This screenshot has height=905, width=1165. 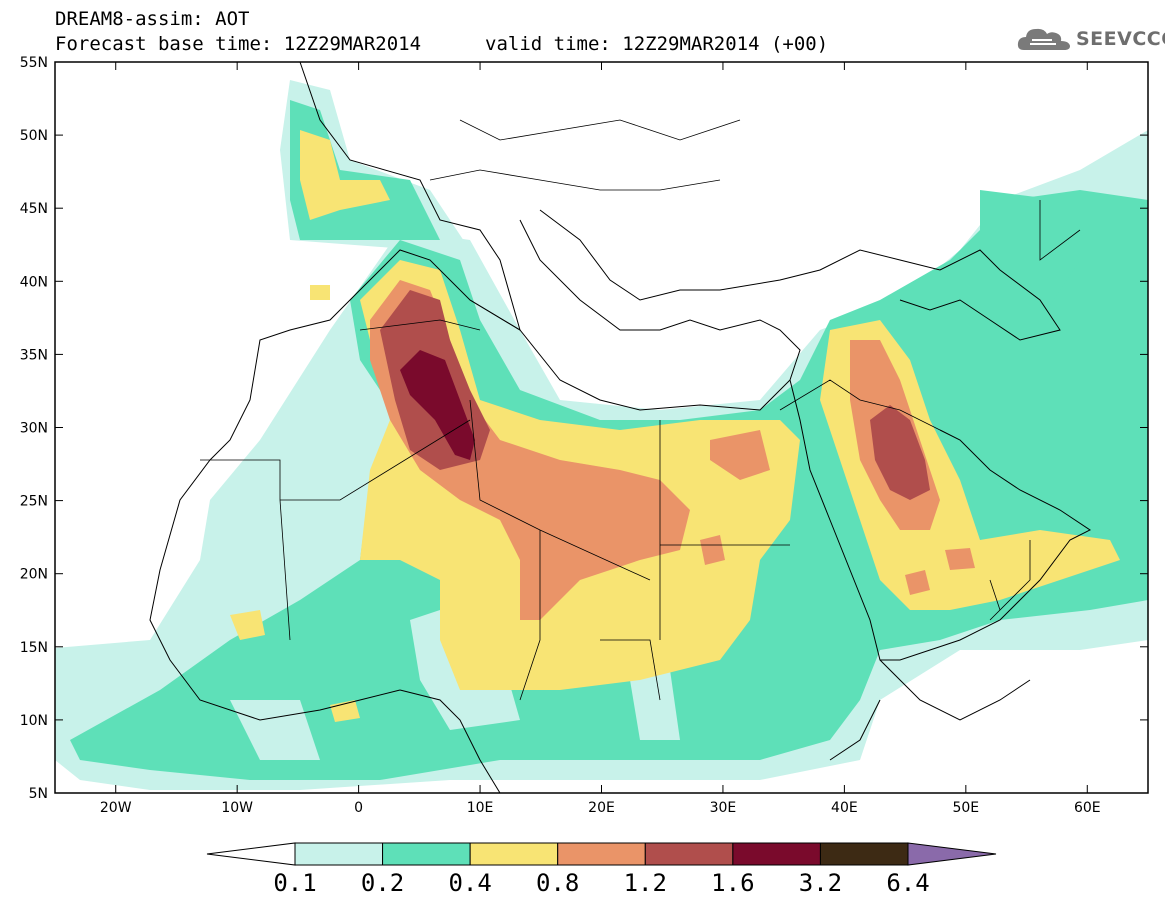 I want to click on lon-label: 50E, so click(x=965, y=808).